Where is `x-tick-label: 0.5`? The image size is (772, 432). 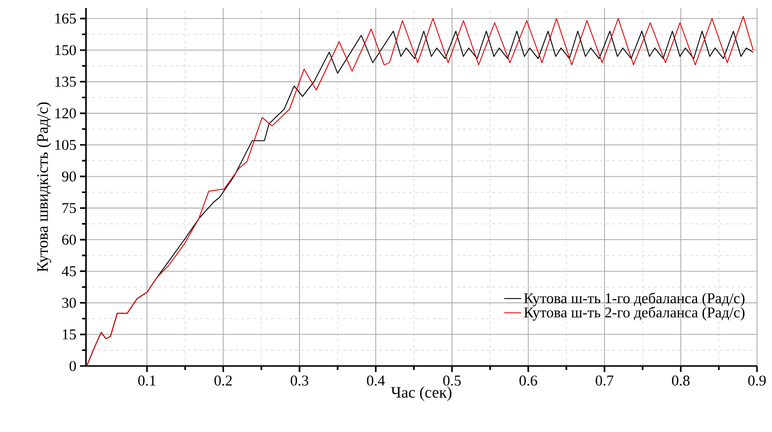
x-tick-label: 0.5 is located at coordinates (452, 381).